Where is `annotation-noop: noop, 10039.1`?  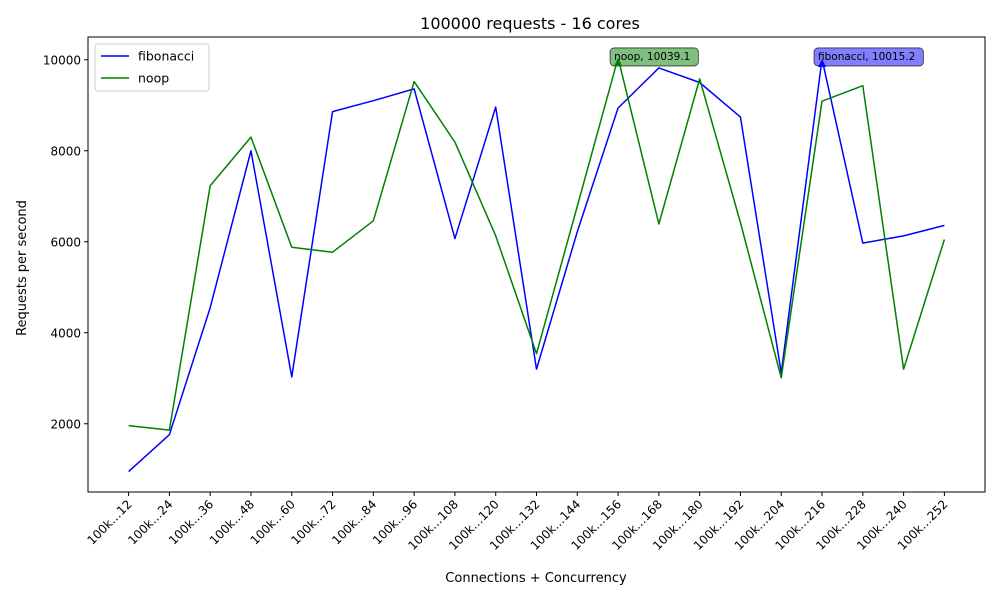
annotation-noop: noop, 10039.1 is located at coordinates (654, 57).